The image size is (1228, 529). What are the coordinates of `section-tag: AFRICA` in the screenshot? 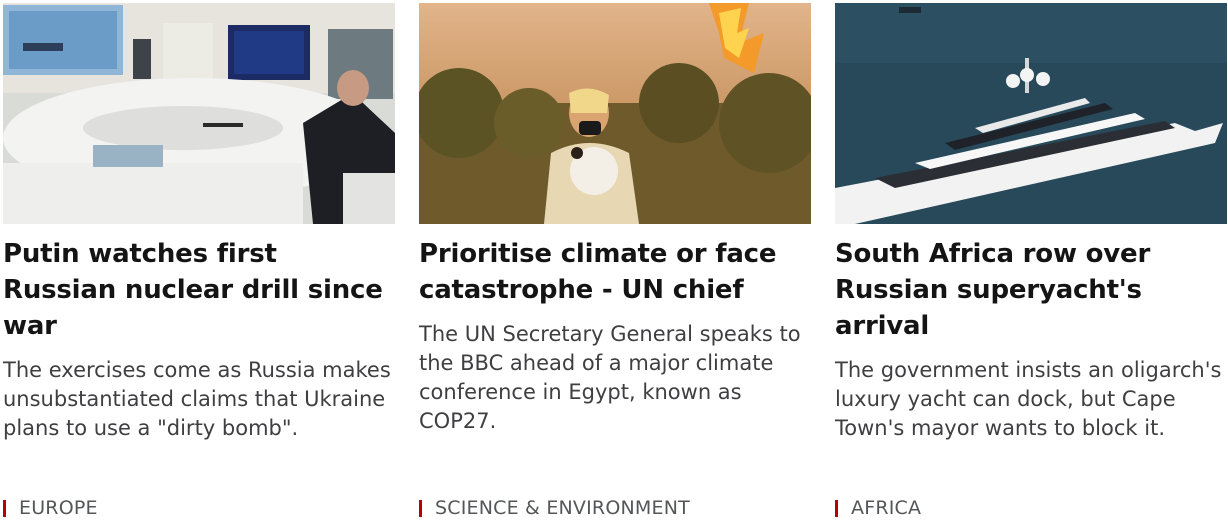 It's located at (878, 508).